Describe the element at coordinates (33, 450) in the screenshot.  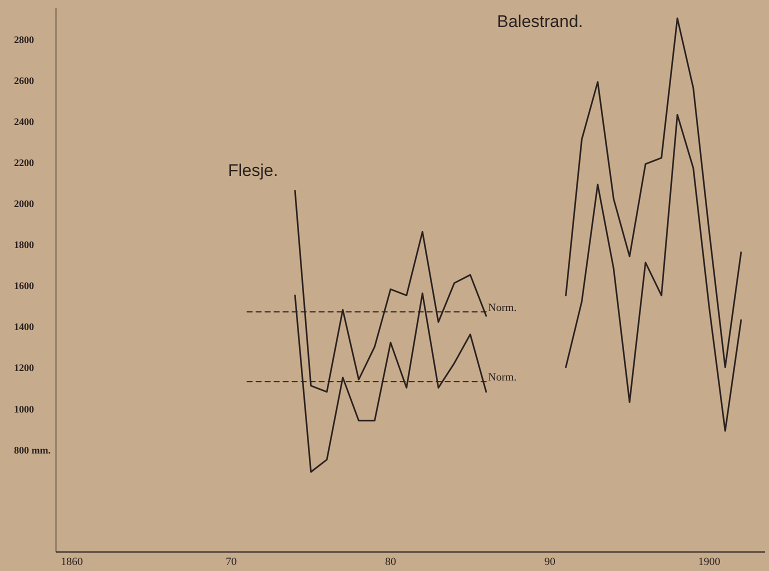
I see `y-tick-label: 800 mm.` at that location.